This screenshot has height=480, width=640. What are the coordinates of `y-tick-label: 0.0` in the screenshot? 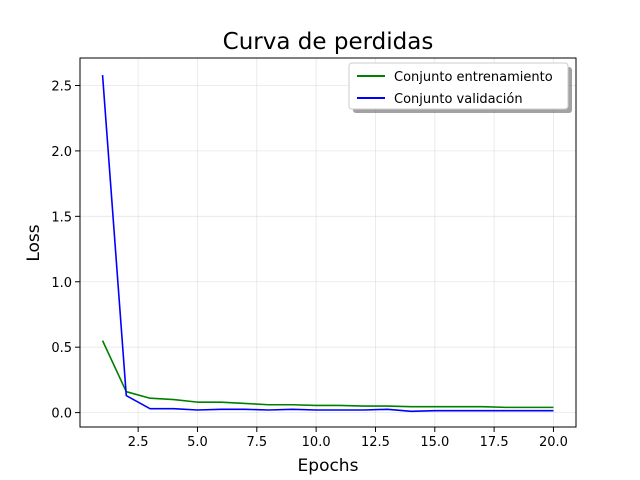 It's located at (61, 414).